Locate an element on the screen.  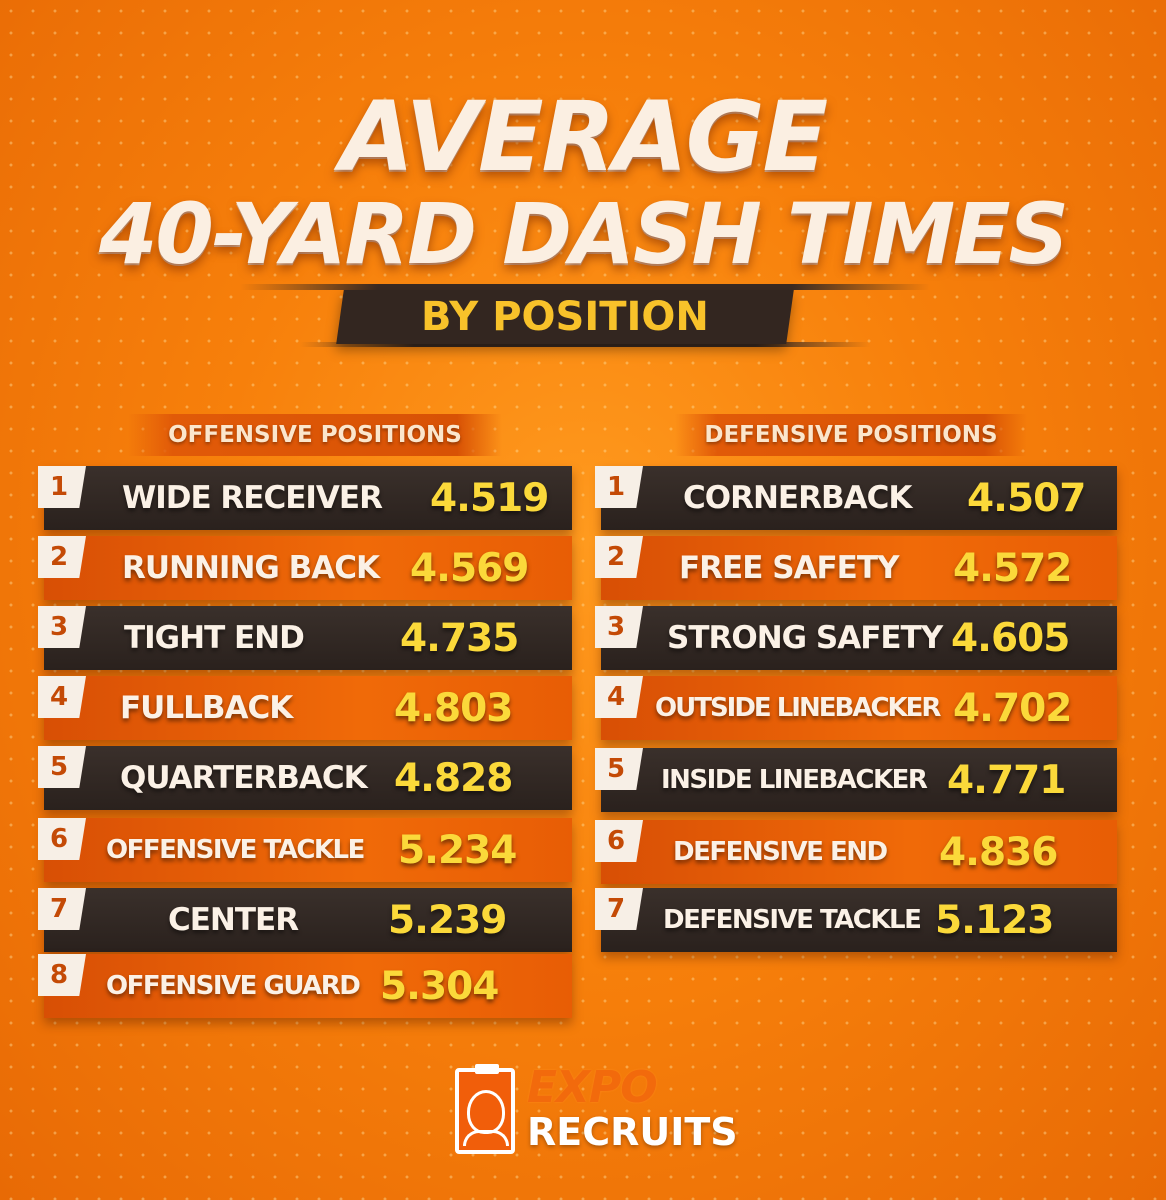
defense-header: DEFENSIVE POSITIONS is located at coordinates (851, 435).